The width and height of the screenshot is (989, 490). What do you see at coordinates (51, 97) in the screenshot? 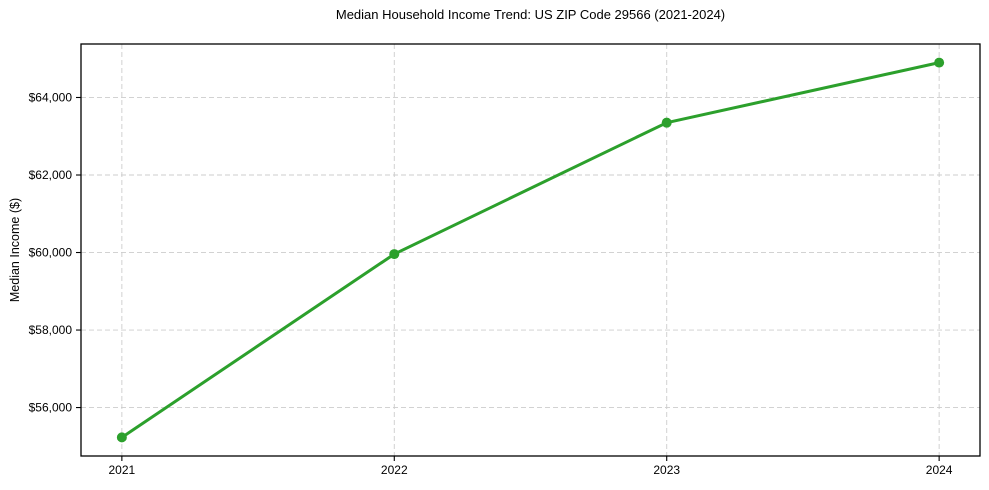
I see `y-tick-label: $64,000` at bounding box center [51, 97].